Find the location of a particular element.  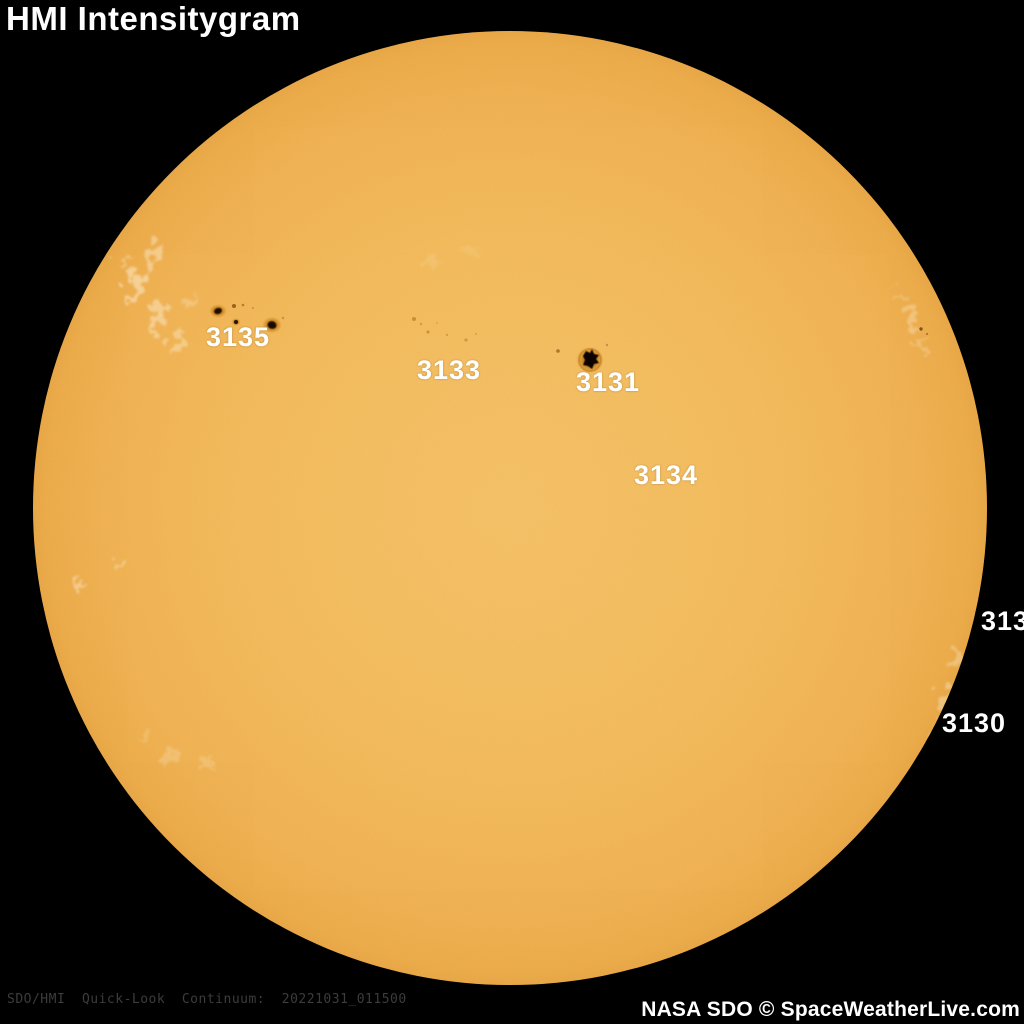

sunspot-label-3131: 3131 is located at coordinates (608, 382).